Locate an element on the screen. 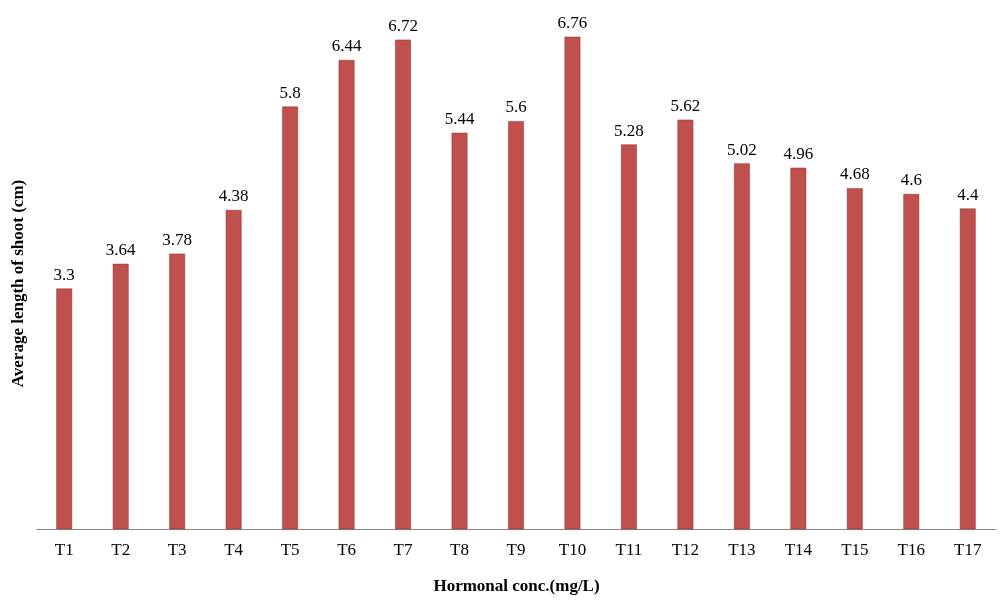  x-tick-label: T16 is located at coordinates (911, 549).